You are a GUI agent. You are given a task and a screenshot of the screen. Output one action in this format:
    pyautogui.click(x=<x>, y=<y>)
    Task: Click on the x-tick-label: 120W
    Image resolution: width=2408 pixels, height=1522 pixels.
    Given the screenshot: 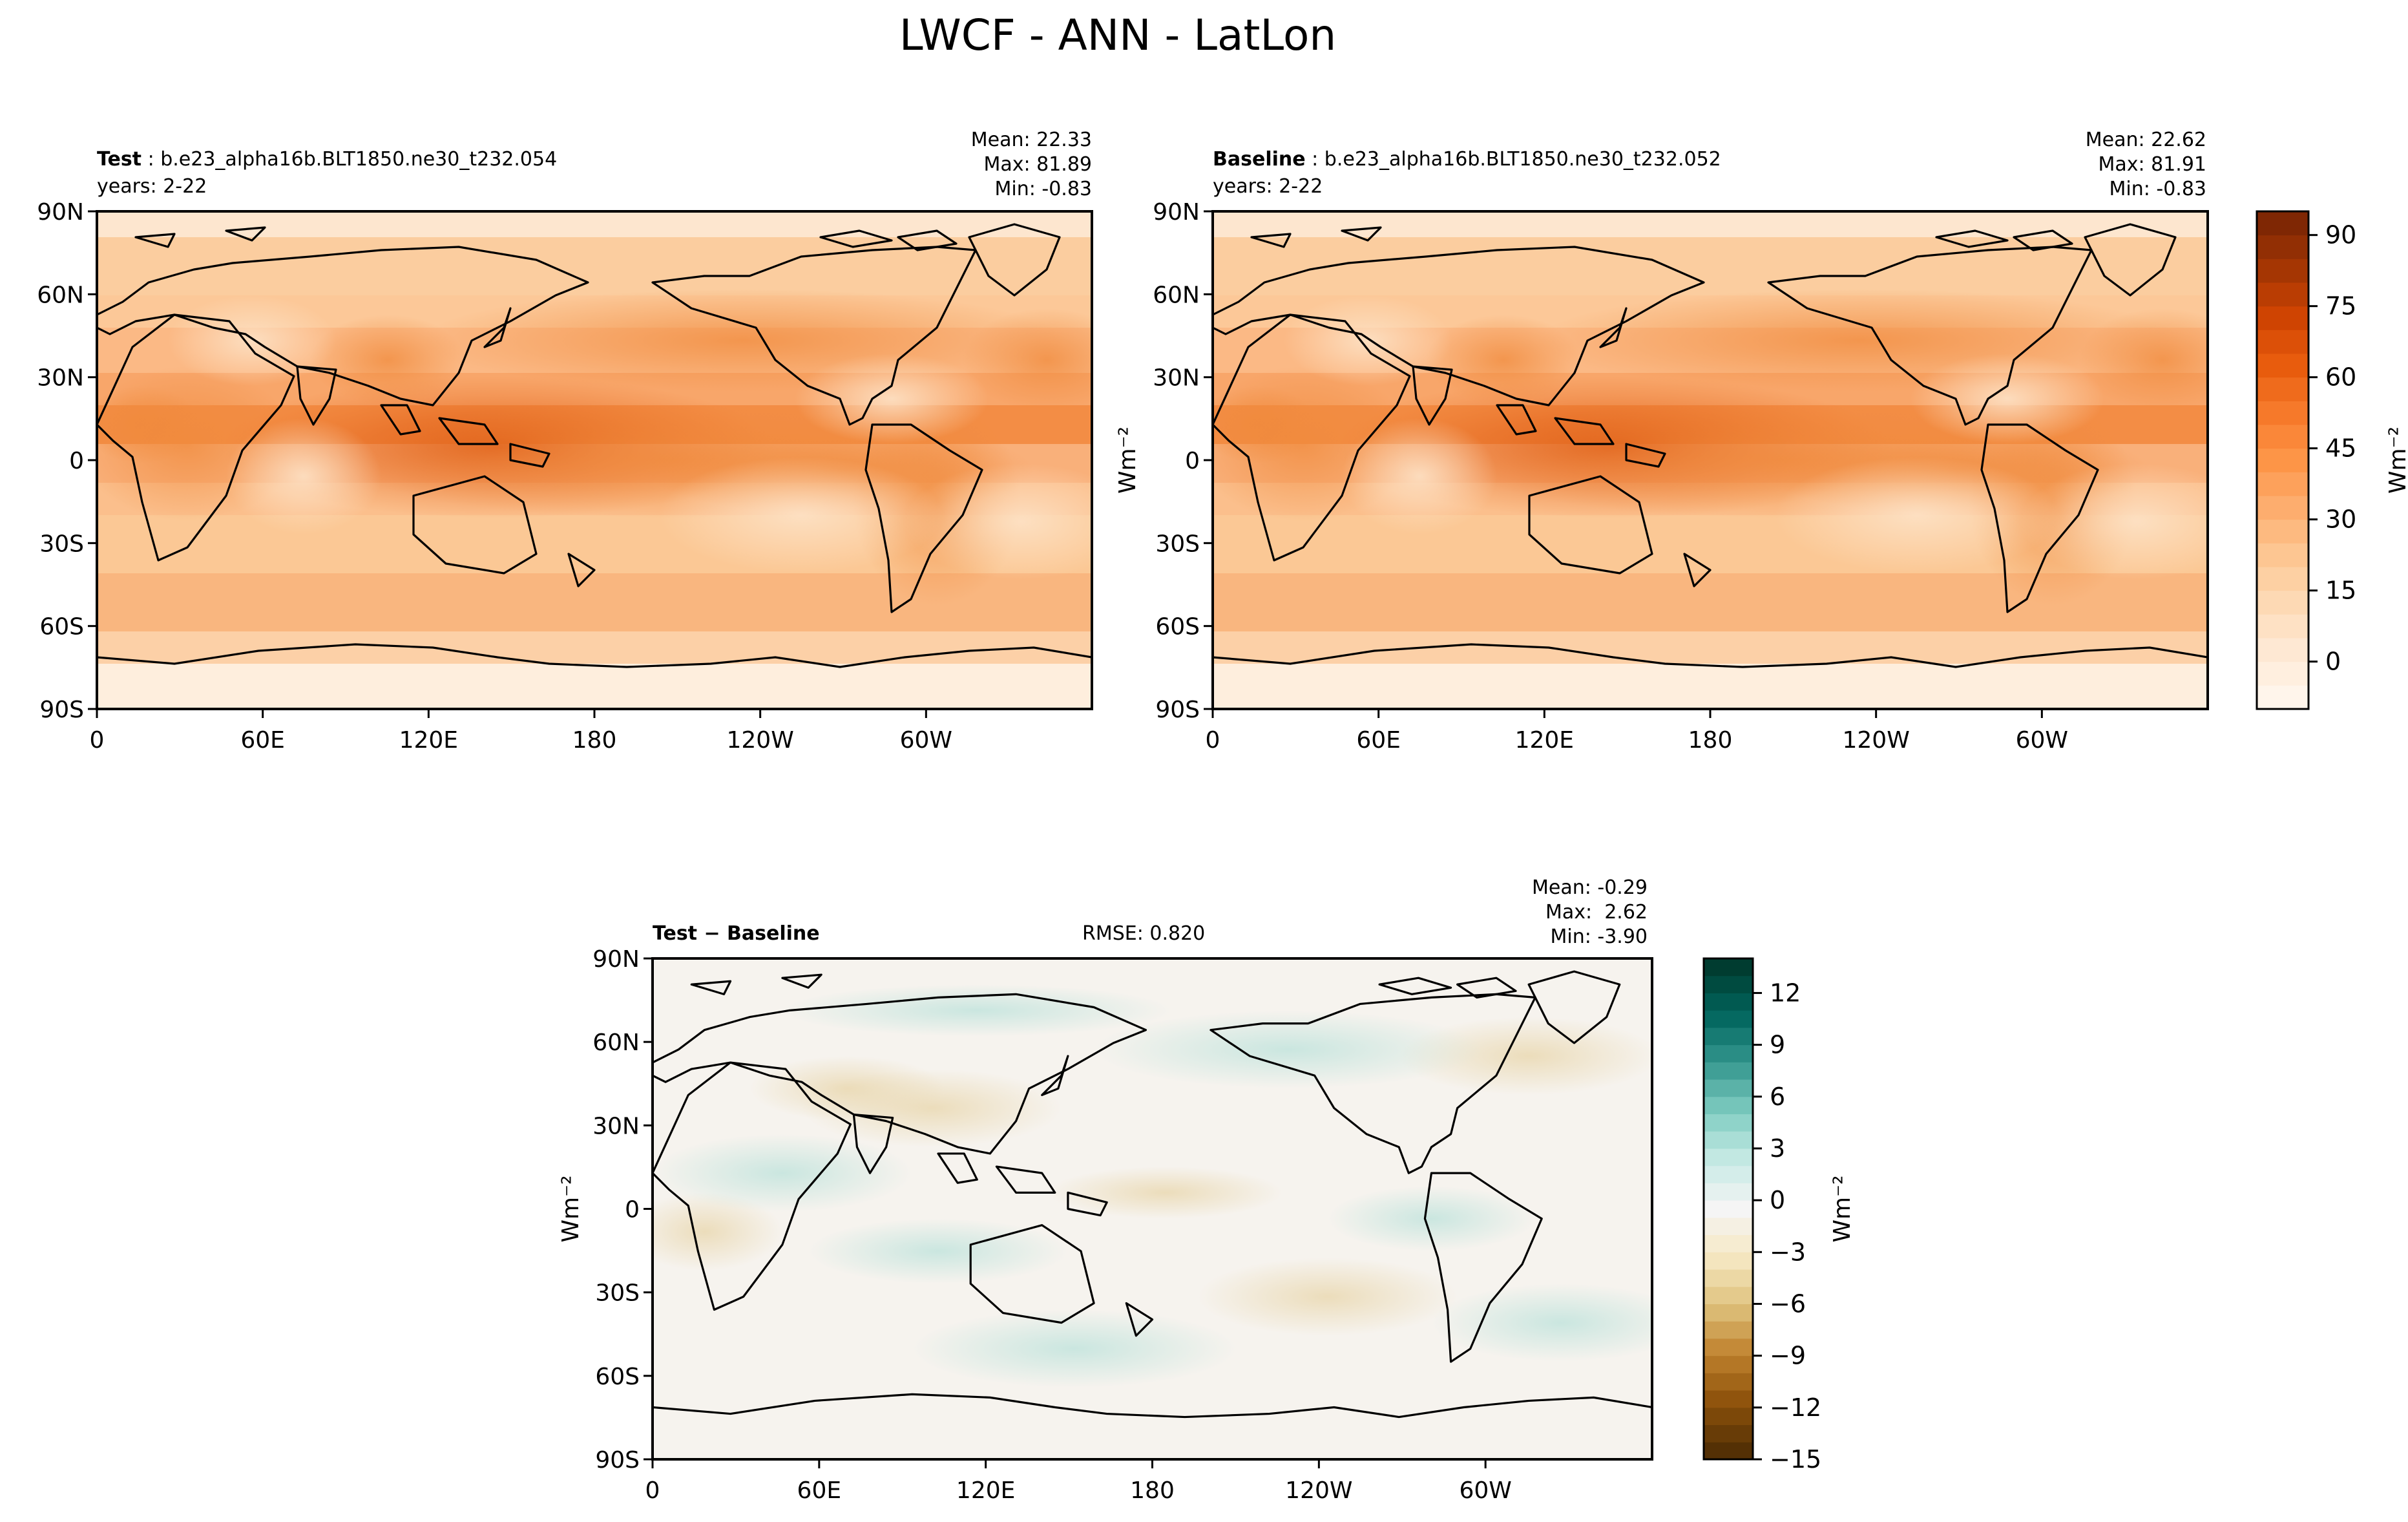 What is the action you would take?
    pyautogui.click(x=1876, y=740)
    